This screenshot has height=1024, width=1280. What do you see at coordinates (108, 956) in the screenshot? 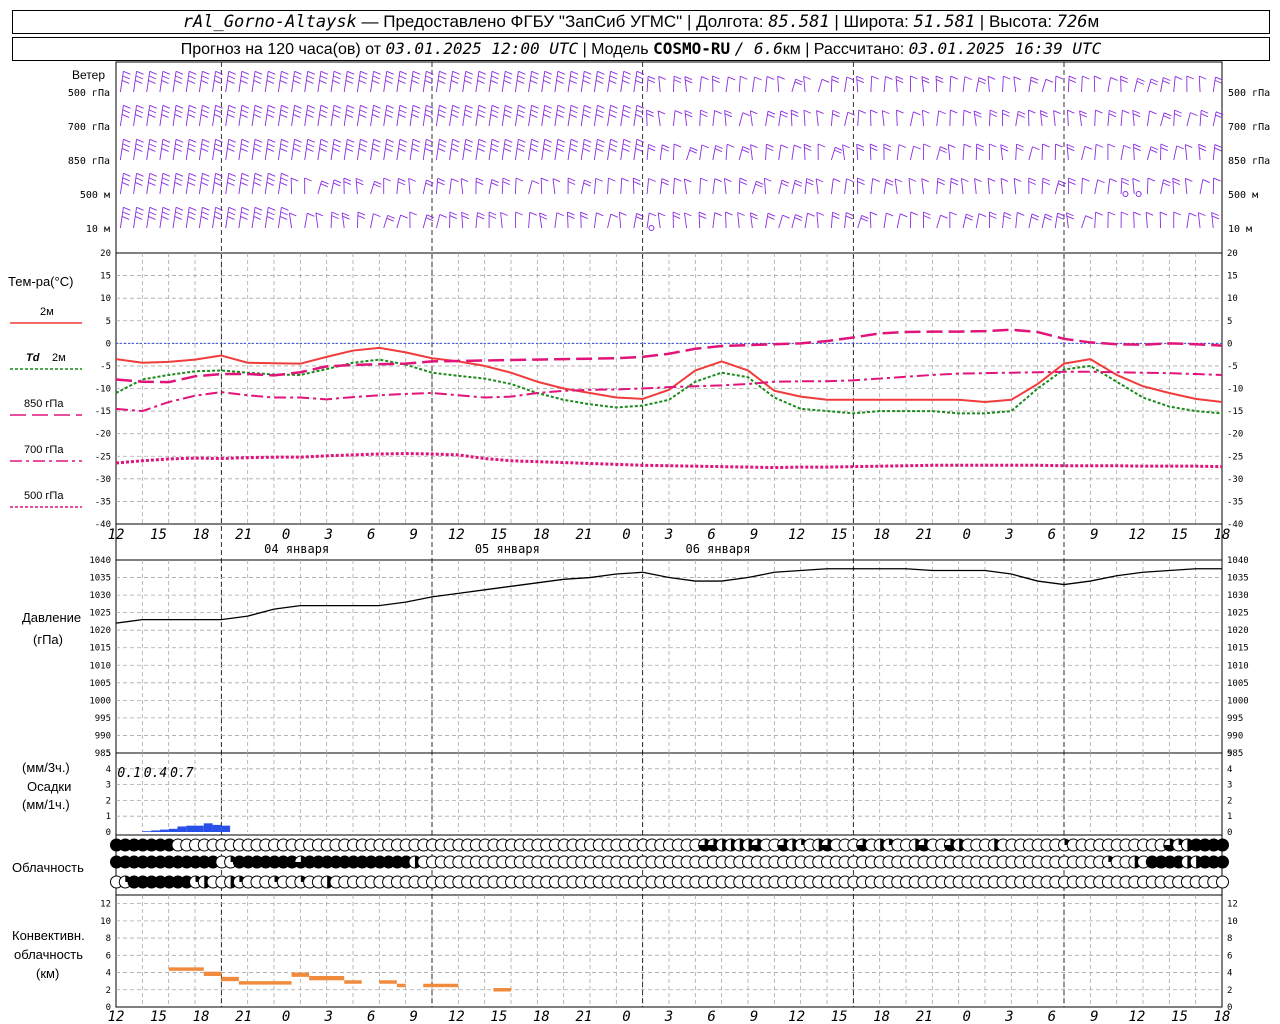
I see `conv-tick-left: 6` at bounding box center [108, 956].